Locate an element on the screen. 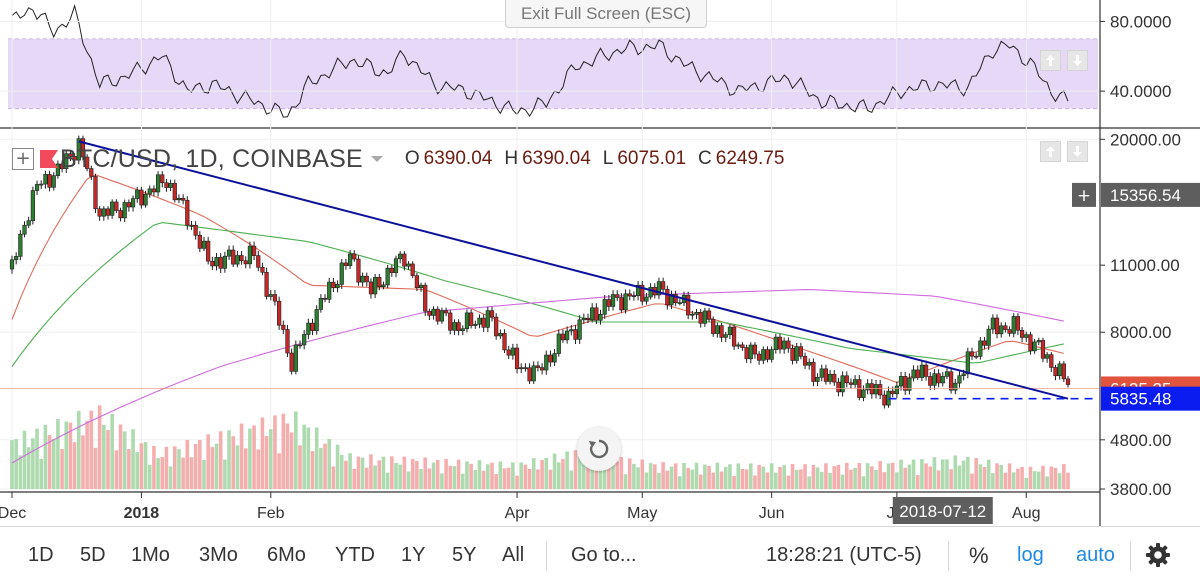 The image size is (1200, 584). percent-scale-toggle: % is located at coordinates (979, 555).